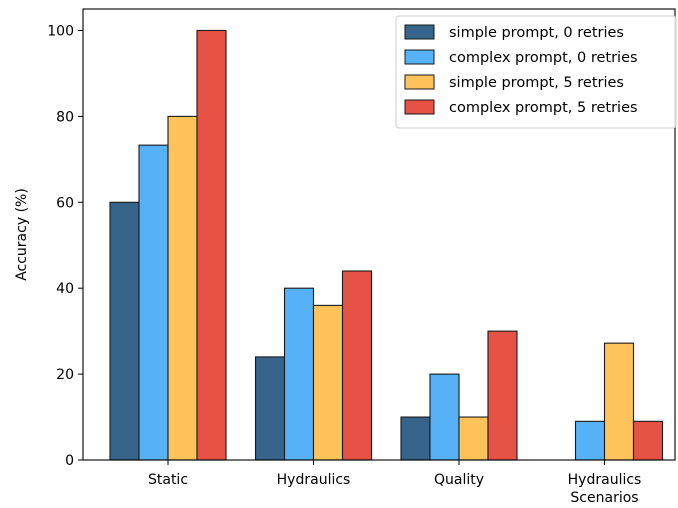 The width and height of the screenshot is (678, 508). Describe the element at coordinates (604, 498) in the screenshot. I see `x-tick-label-line: Scenarios` at that location.